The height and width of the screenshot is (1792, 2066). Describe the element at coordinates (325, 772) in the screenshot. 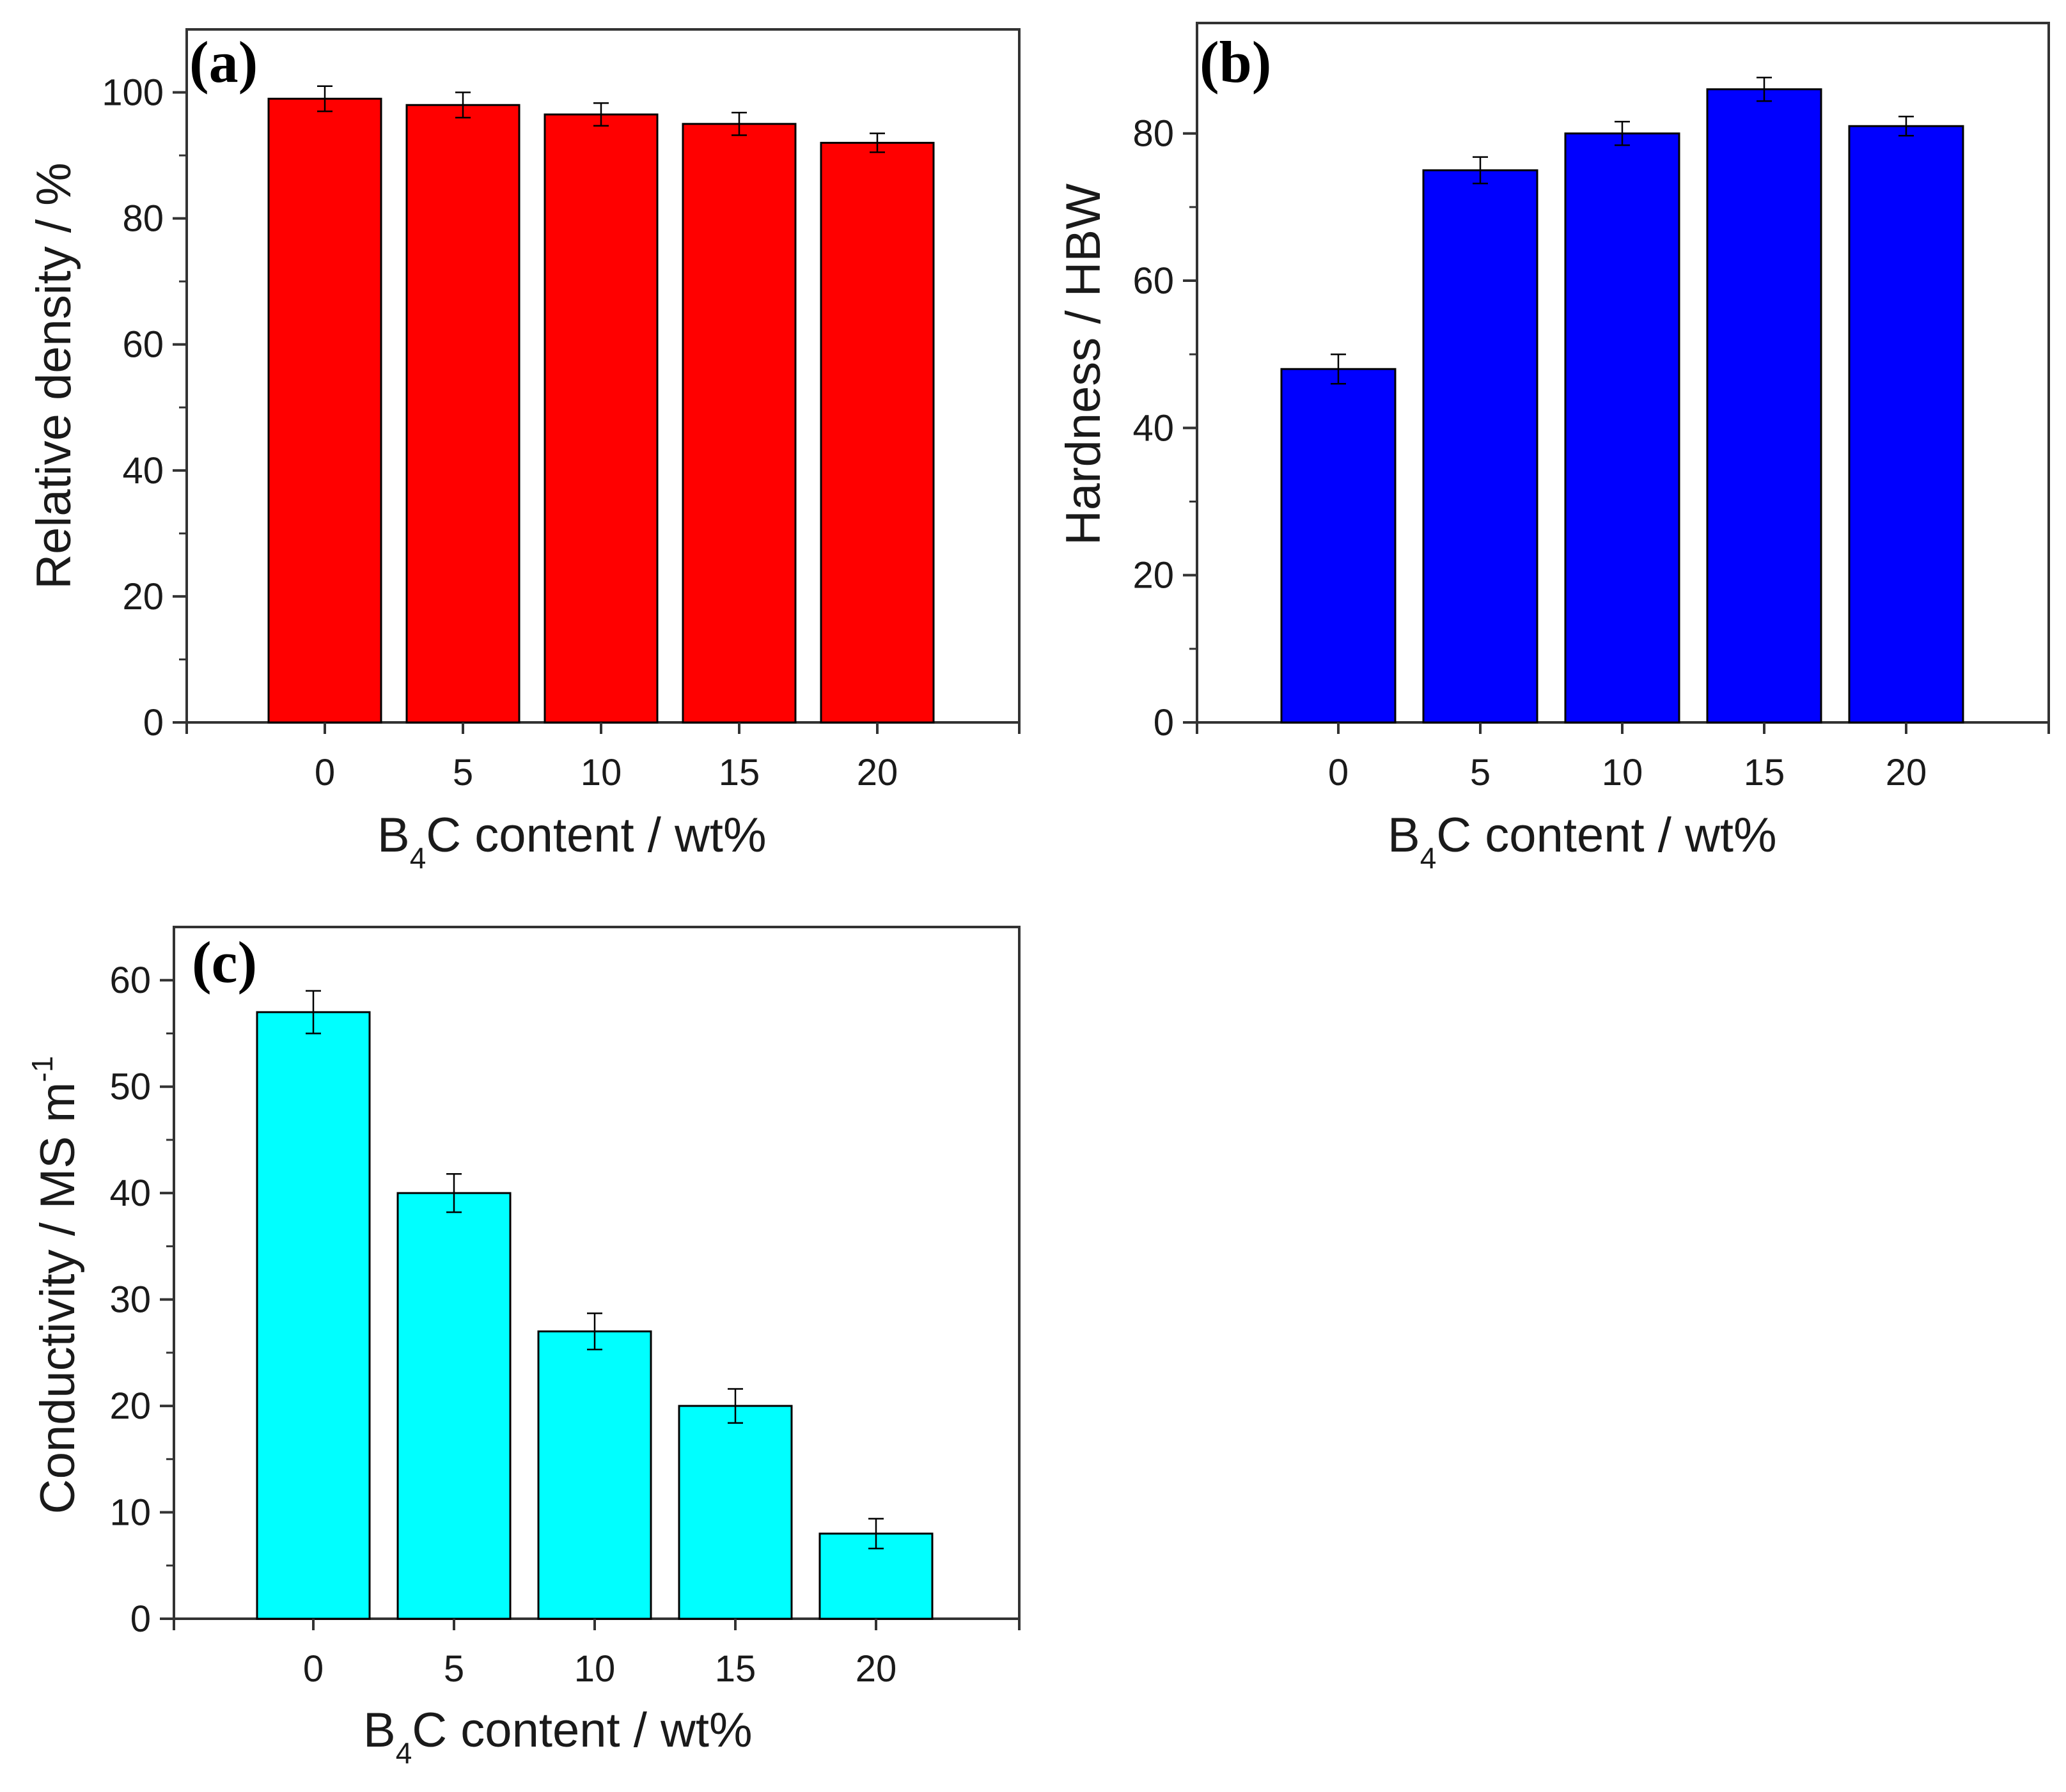

I see `panel-a-x-tick-label-0: 0` at that location.